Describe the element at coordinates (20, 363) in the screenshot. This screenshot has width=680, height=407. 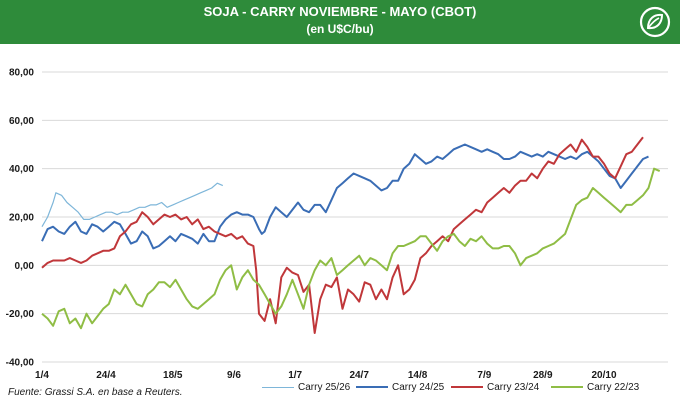
I see `y-tick-label: -40,00` at that location.